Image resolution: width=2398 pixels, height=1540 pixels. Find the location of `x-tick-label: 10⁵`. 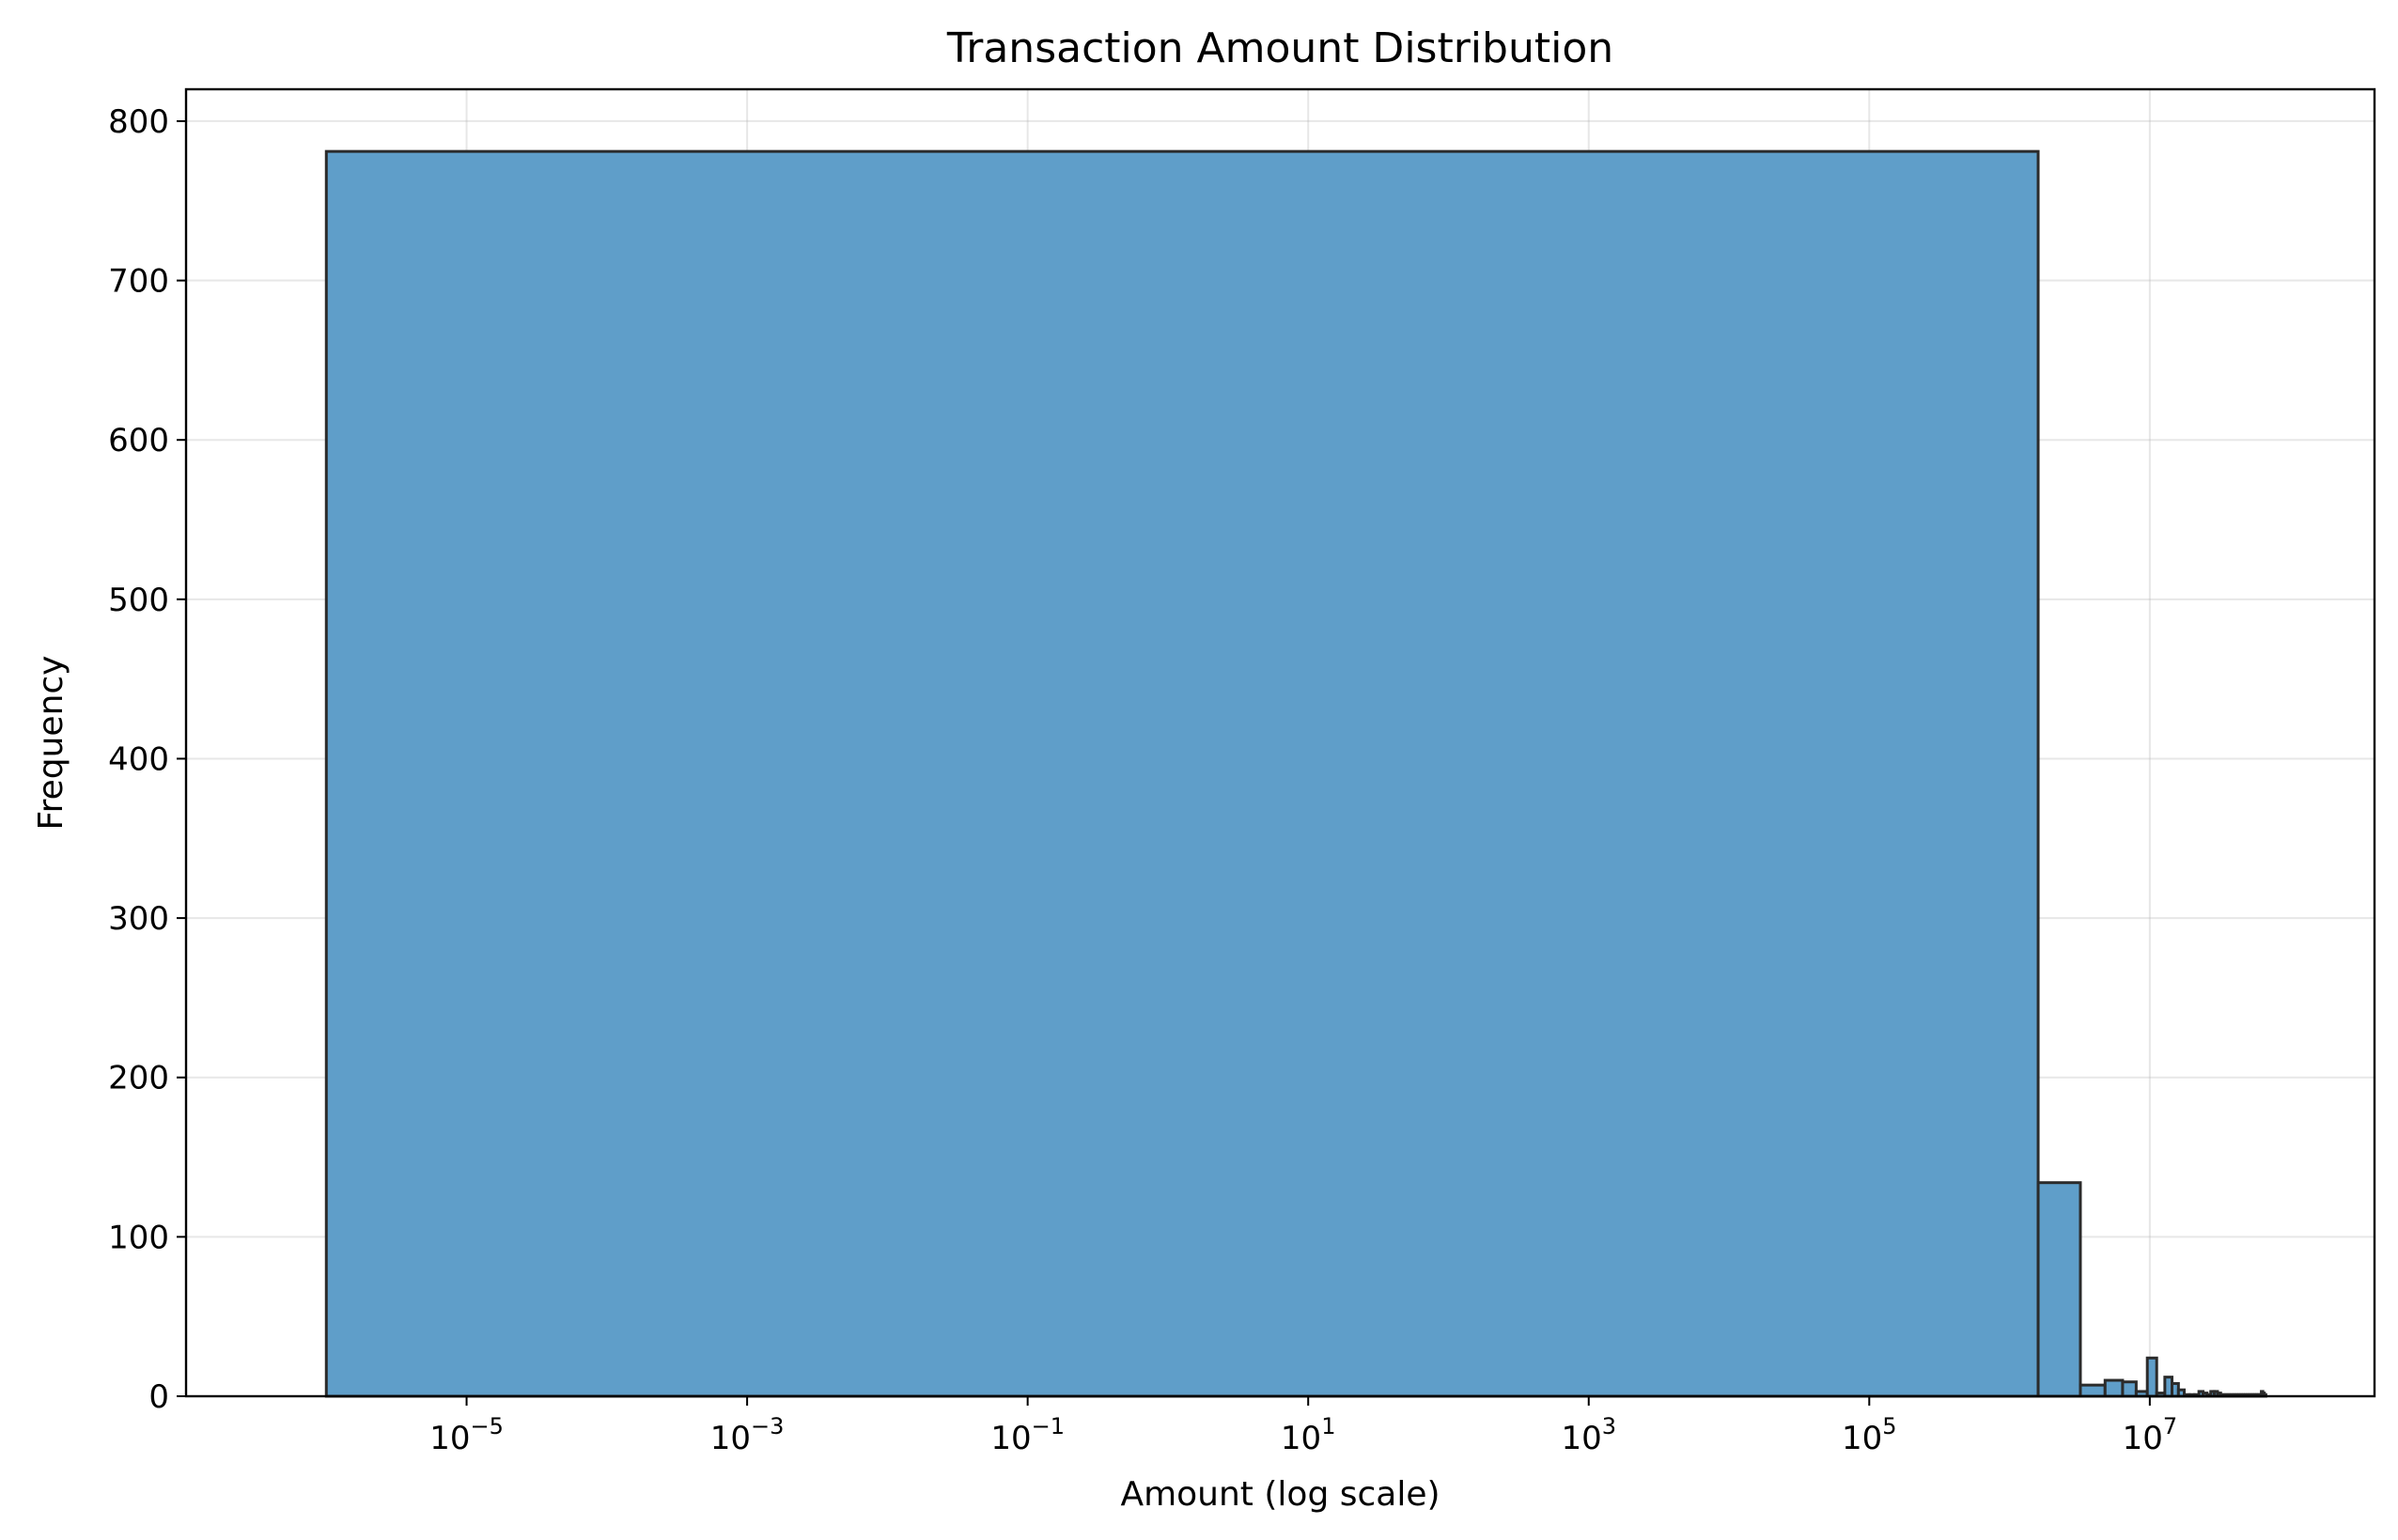

x-tick-label: 10⁵ is located at coordinates (1870, 1435).